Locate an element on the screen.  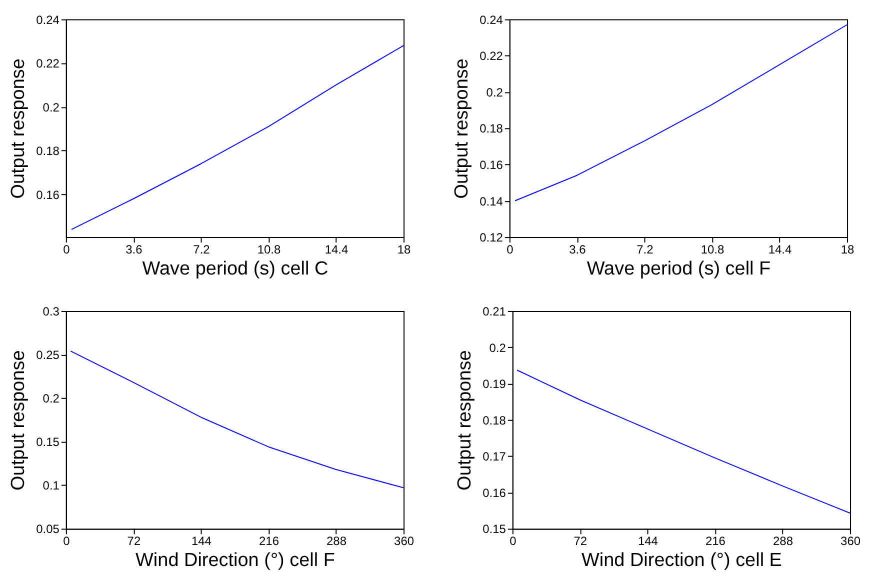
y-tick-label: 0.3 is located at coordinates (51, 311).